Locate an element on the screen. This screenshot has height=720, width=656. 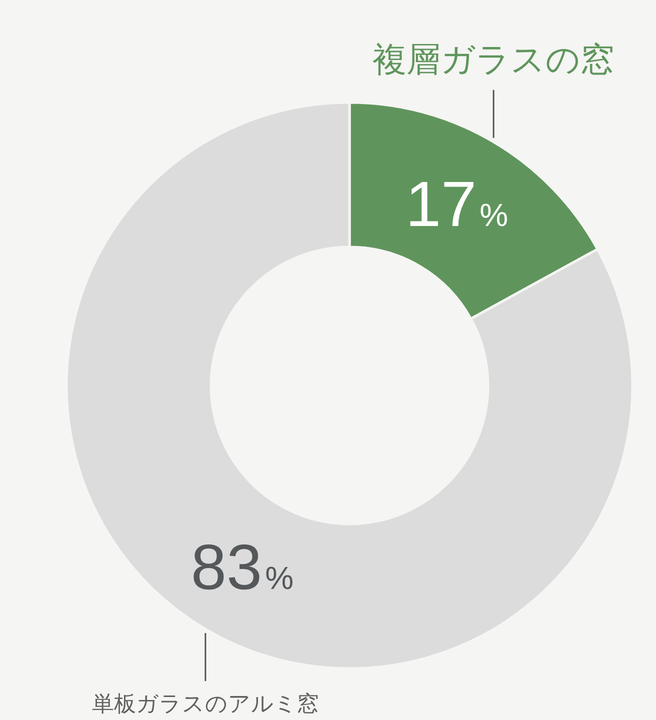
data-label: 17% is located at coordinates (456, 204).